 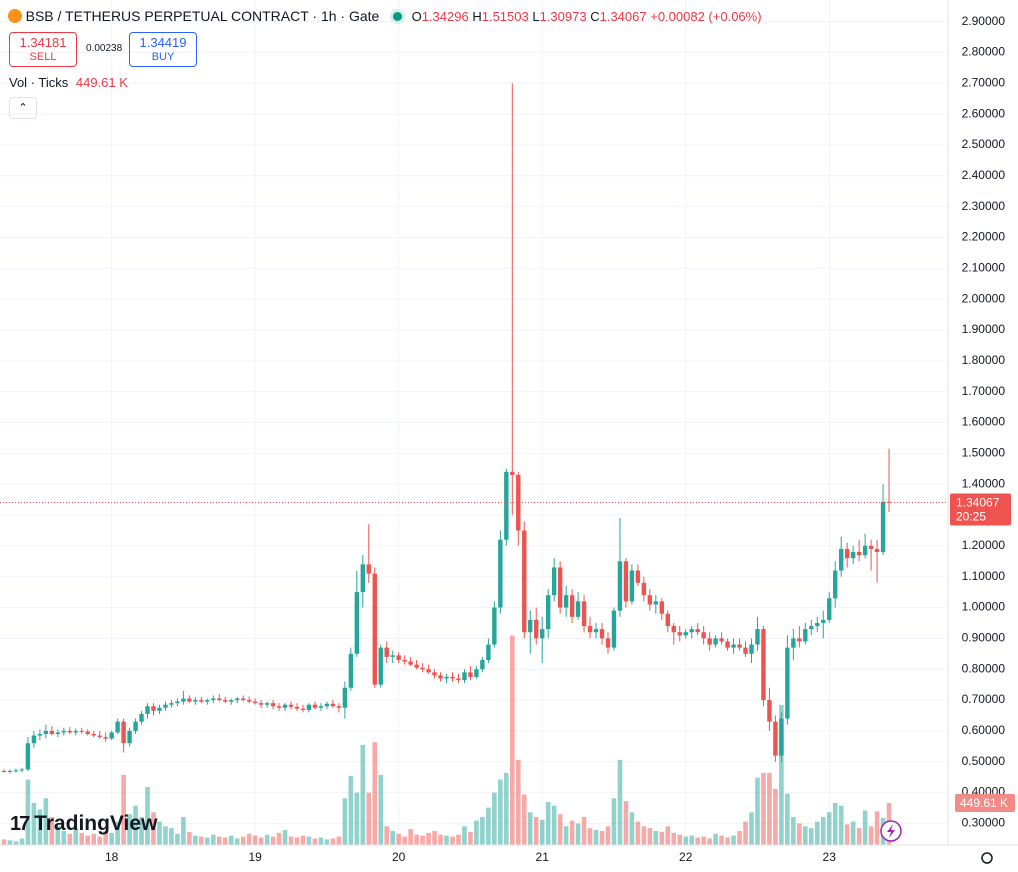 What do you see at coordinates (984, 422) in the screenshot?
I see `y-tick-label: 1.60000` at bounding box center [984, 422].